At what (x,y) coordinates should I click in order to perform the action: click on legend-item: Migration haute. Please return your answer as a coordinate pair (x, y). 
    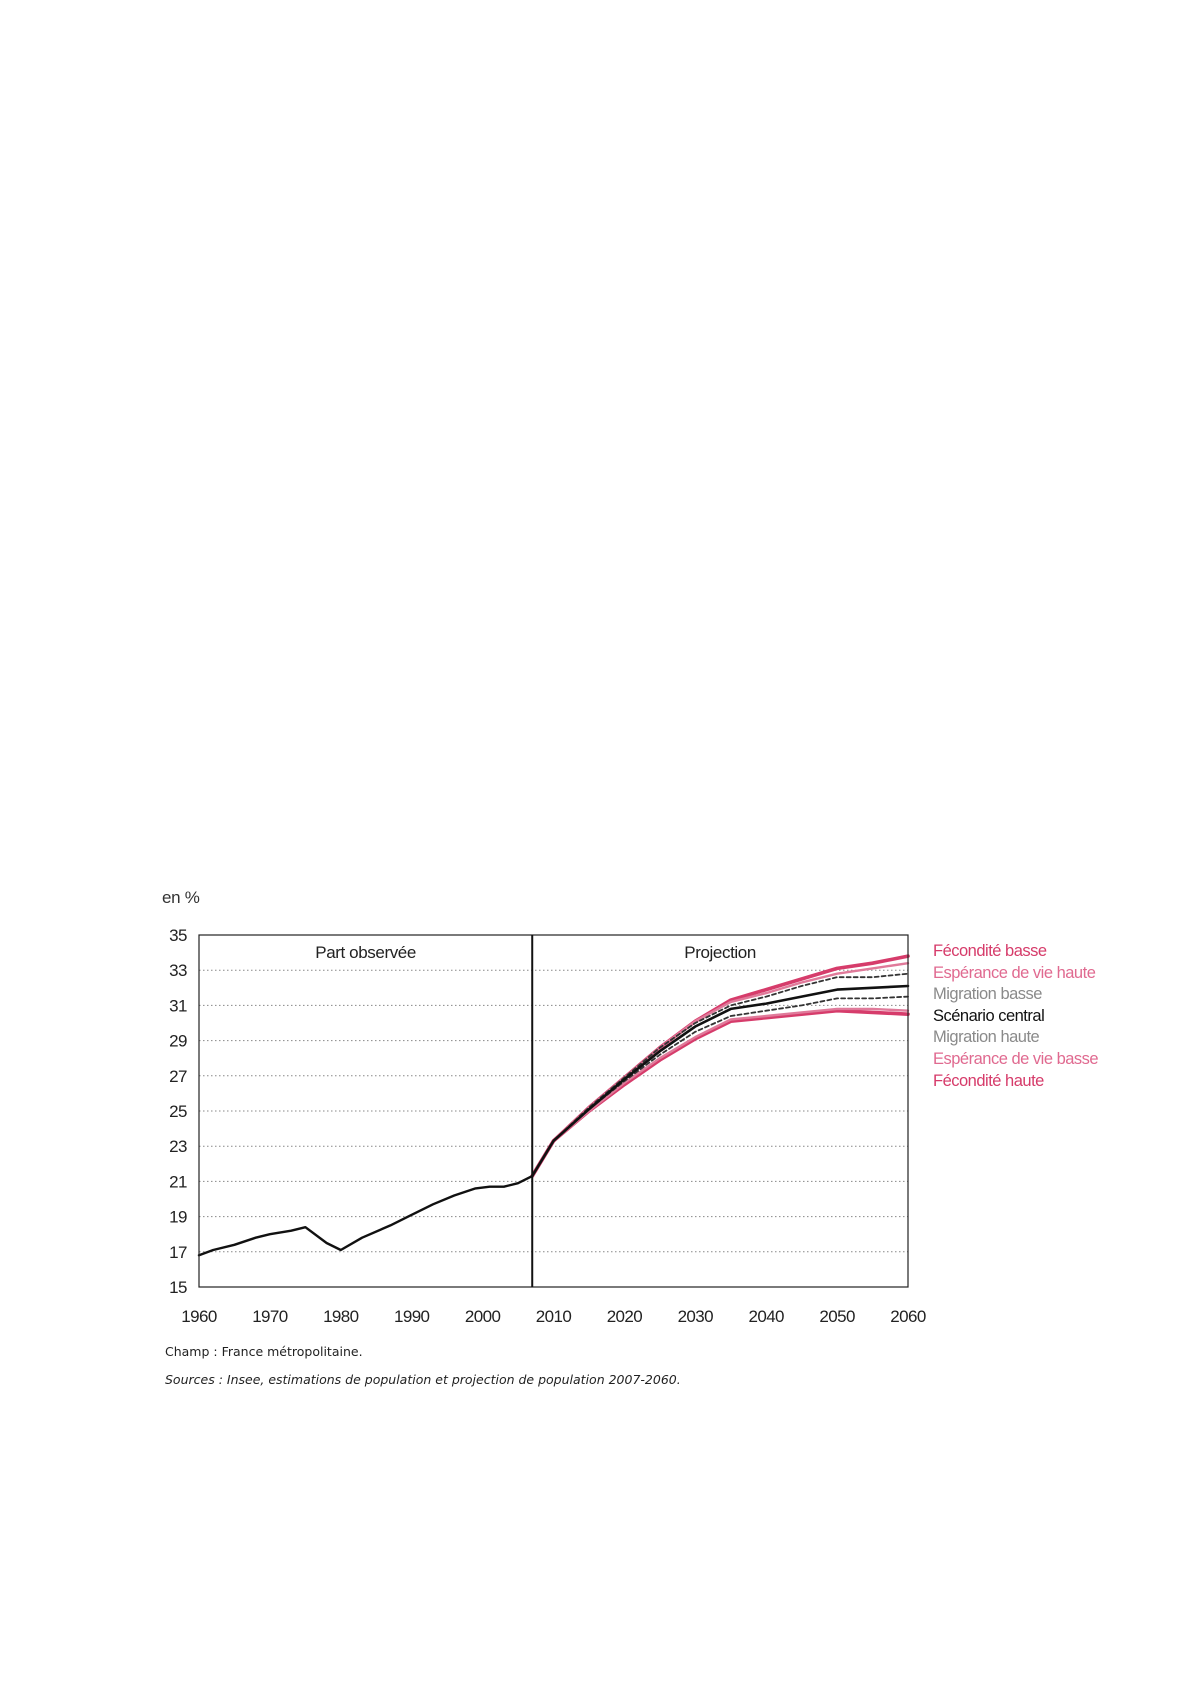
    Looking at the image, I should click on (986, 1037).